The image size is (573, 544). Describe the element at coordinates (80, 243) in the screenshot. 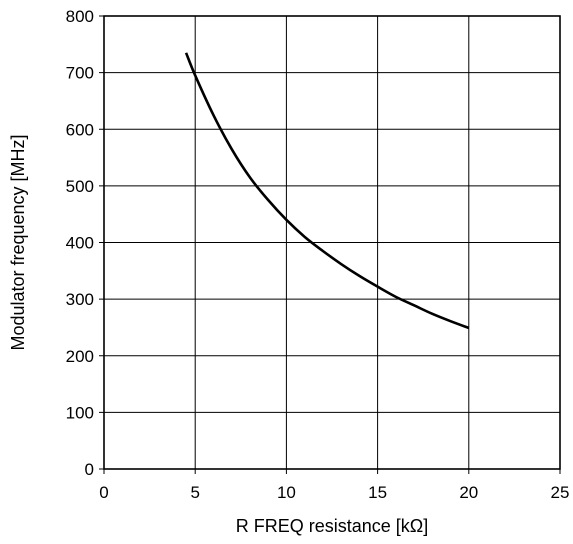

I see `y-tick-label: 400` at that location.